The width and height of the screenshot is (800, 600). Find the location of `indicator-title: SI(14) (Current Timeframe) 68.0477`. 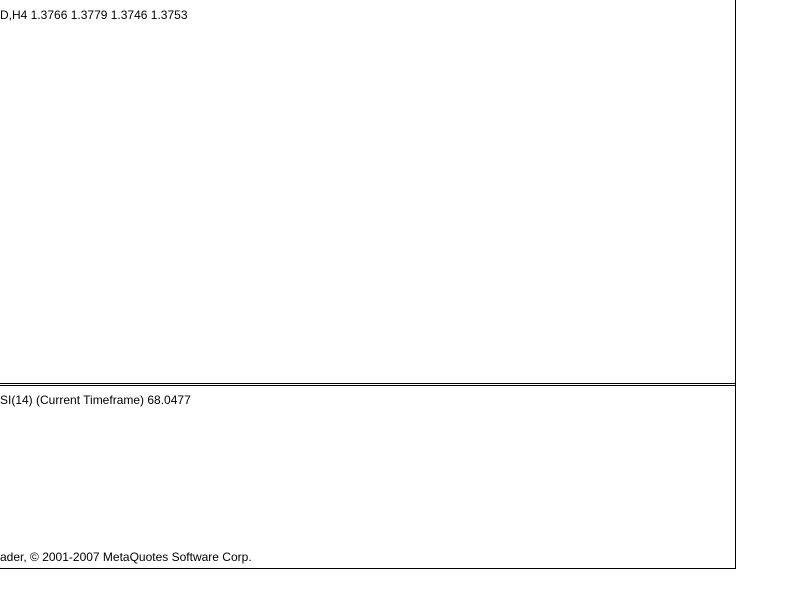

indicator-title: SI(14) (Current Timeframe) 68.0477 is located at coordinates (95, 400).